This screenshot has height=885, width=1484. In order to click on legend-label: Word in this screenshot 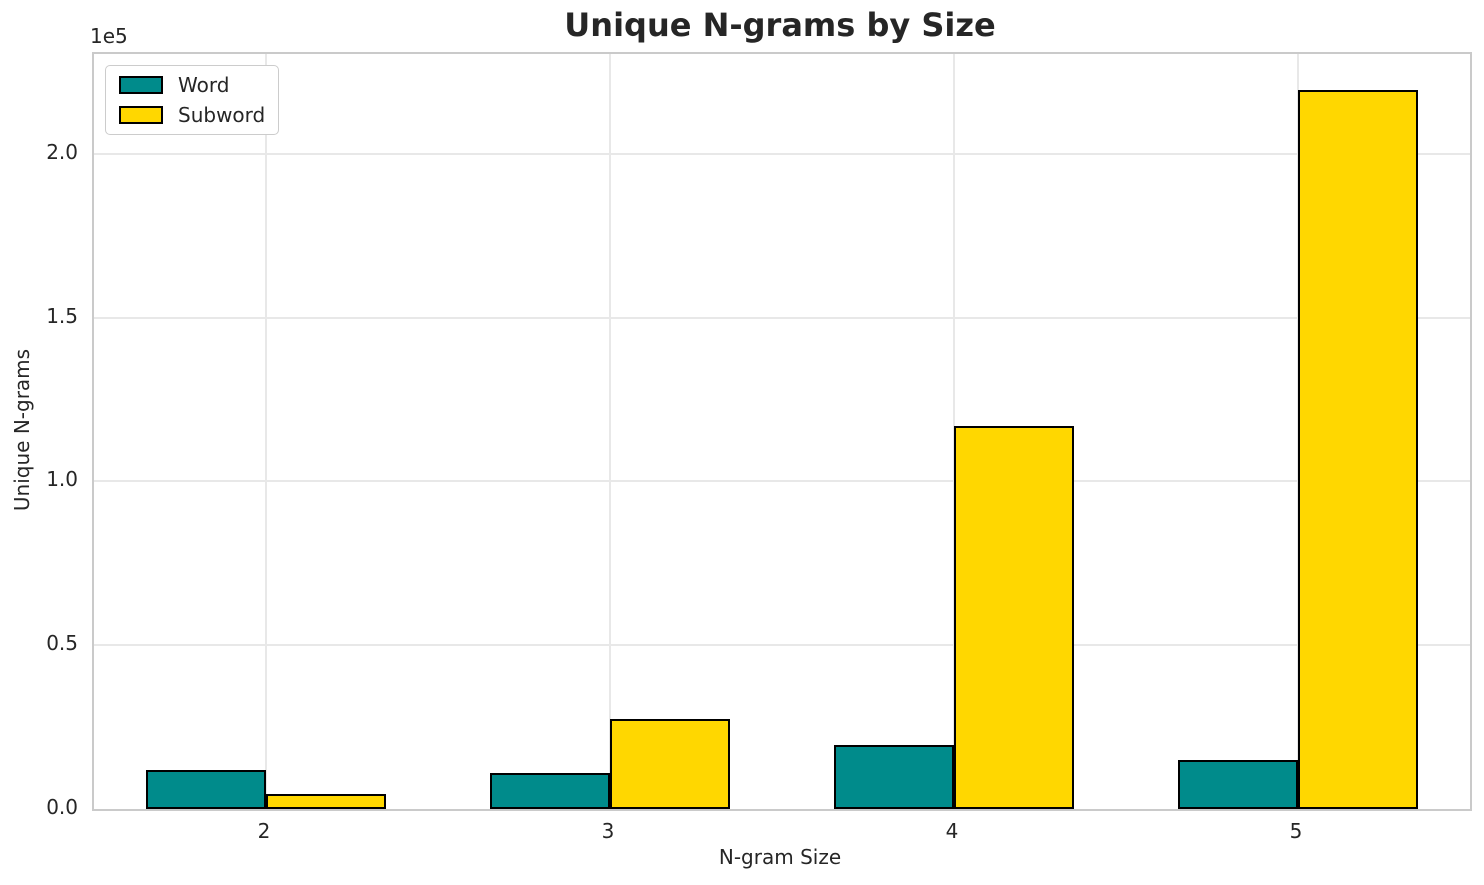, I will do `click(204, 85)`.